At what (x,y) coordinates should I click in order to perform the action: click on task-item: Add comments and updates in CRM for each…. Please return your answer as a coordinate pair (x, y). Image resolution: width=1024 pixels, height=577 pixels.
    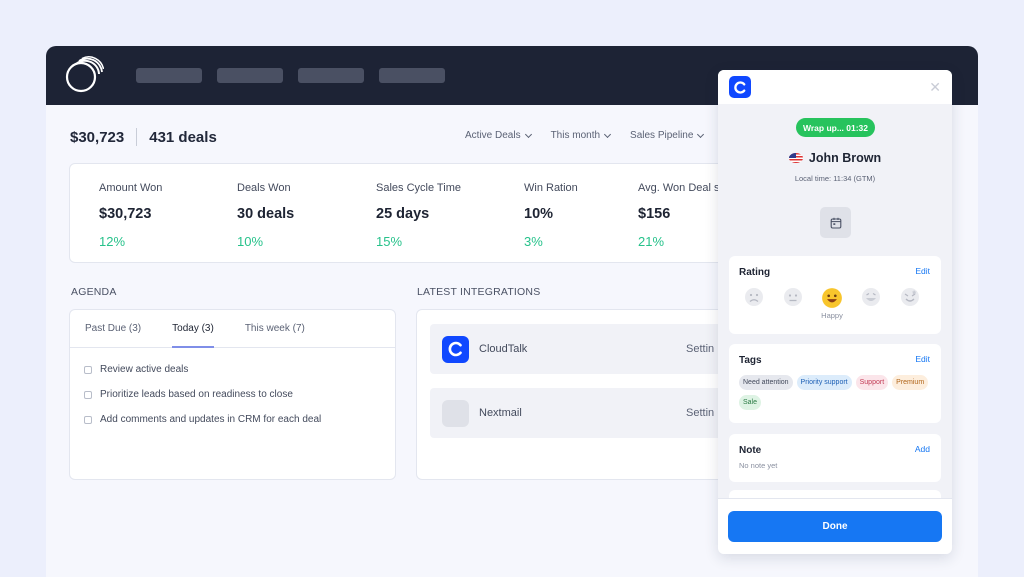
    Looking at the image, I should click on (239, 419).